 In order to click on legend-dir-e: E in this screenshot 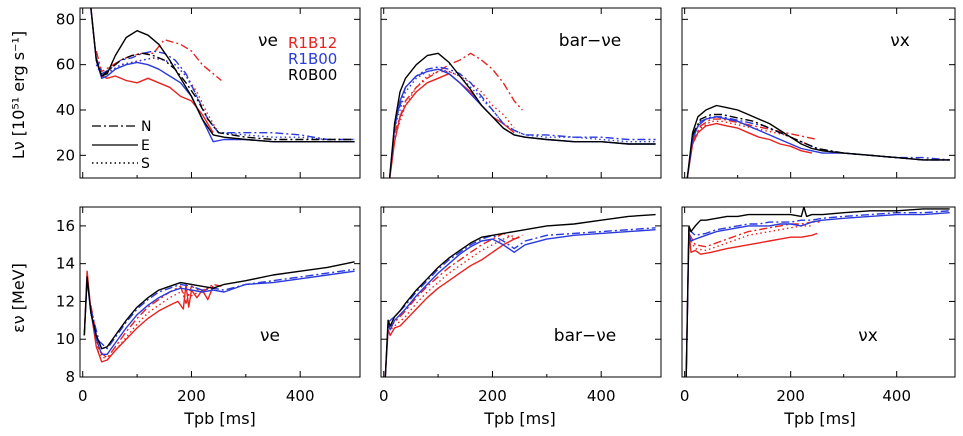, I will do `click(145, 146)`.